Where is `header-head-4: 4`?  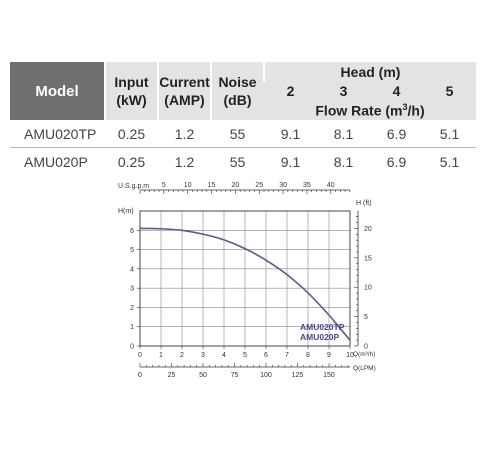 header-head-4: 4 is located at coordinates (396, 91).